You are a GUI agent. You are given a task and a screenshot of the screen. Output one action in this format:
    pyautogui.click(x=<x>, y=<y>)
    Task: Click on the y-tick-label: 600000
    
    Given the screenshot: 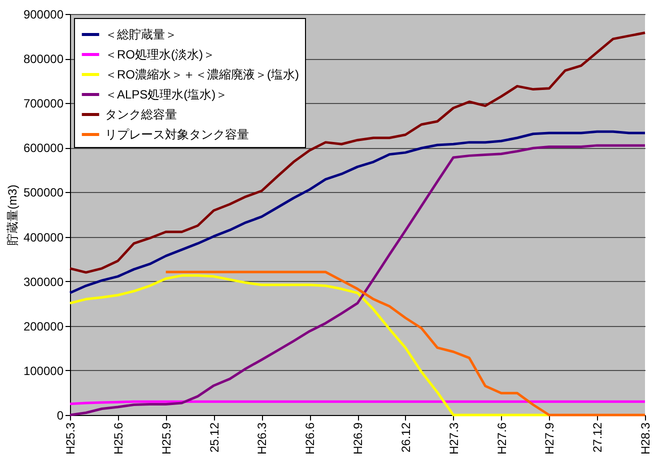 What is the action you would take?
    pyautogui.click(x=43, y=148)
    